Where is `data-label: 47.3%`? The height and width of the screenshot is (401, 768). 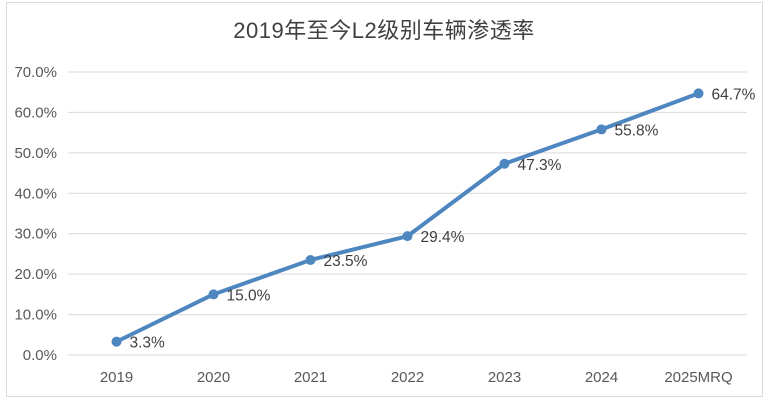
data-label: 47.3% is located at coordinates (540, 165).